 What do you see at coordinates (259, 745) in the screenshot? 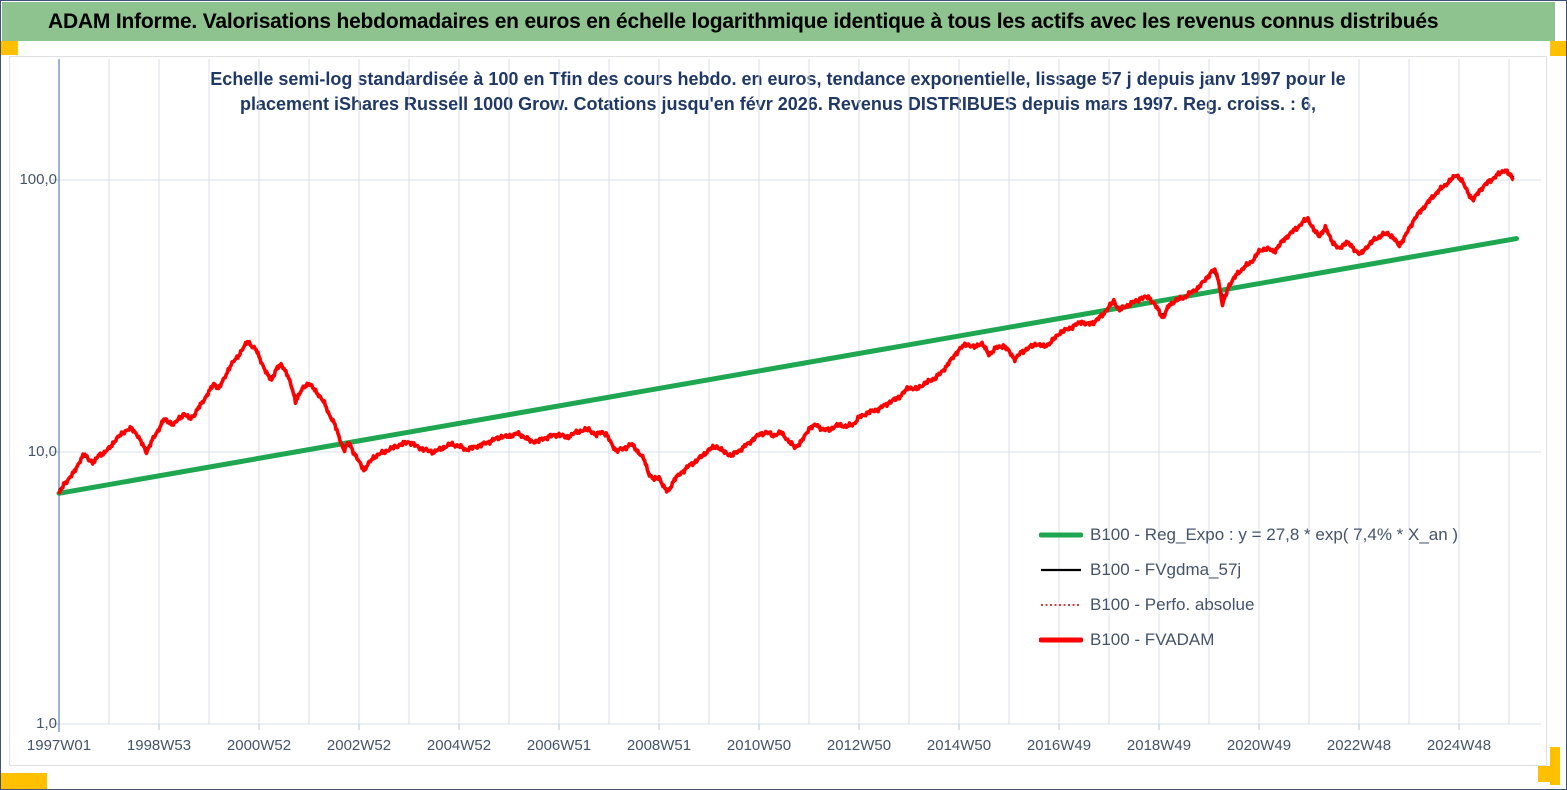
I see `x-axis-label: 2000W52` at bounding box center [259, 745].